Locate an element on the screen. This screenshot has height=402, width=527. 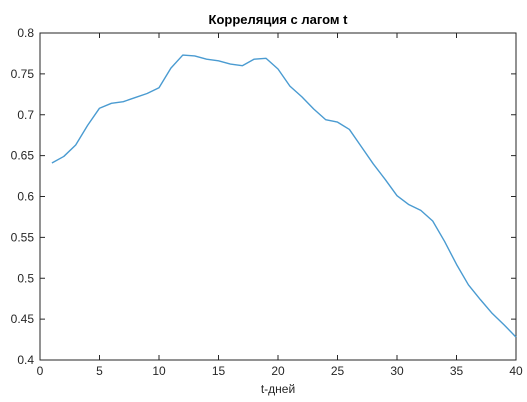
x-axis-label: t-дней is located at coordinates (278, 389).